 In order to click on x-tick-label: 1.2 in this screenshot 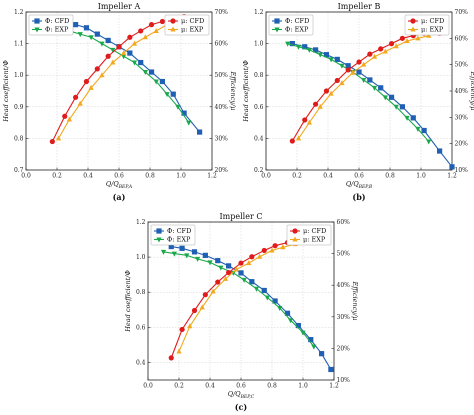, I will do `click(452, 176)`.